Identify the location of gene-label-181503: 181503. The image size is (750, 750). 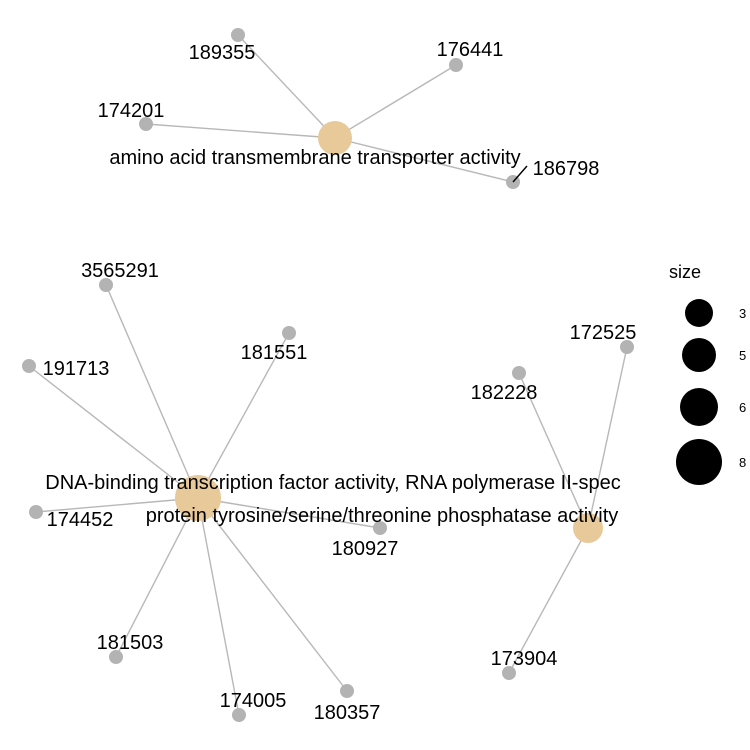
(130, 643).